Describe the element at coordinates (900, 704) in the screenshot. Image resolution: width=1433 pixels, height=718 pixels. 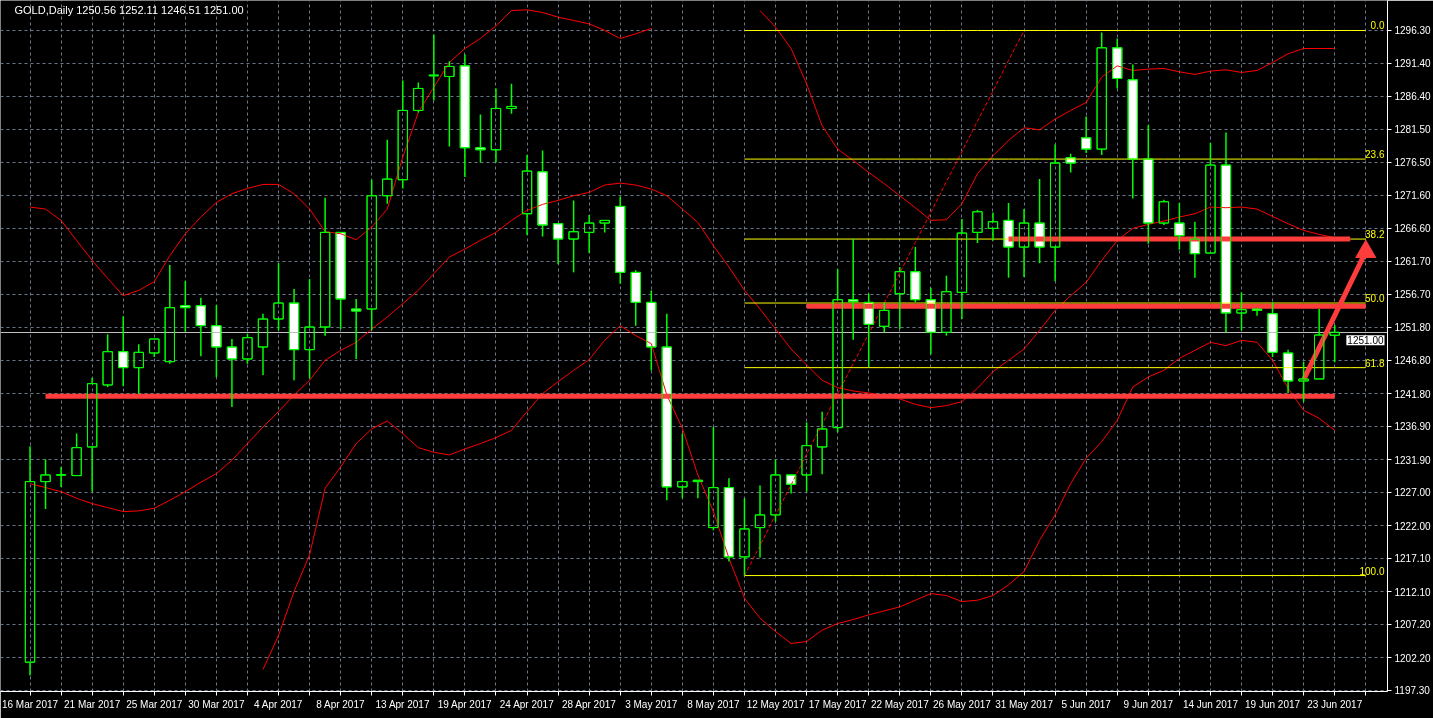
I see `x-tick-label: 22 May 2017` at that location.